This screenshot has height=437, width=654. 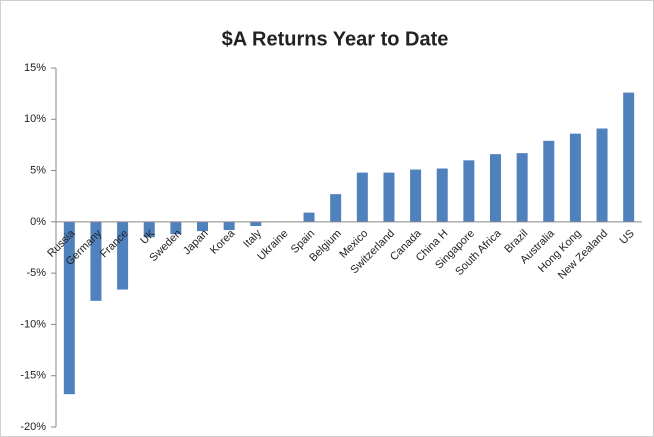 I want to click on y-tick-label: 0%, so click(x=38, y=222).